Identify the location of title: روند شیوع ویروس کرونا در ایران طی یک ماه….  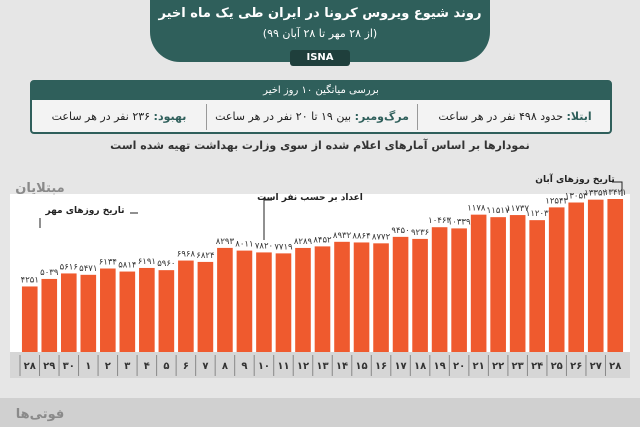
(320, 13).